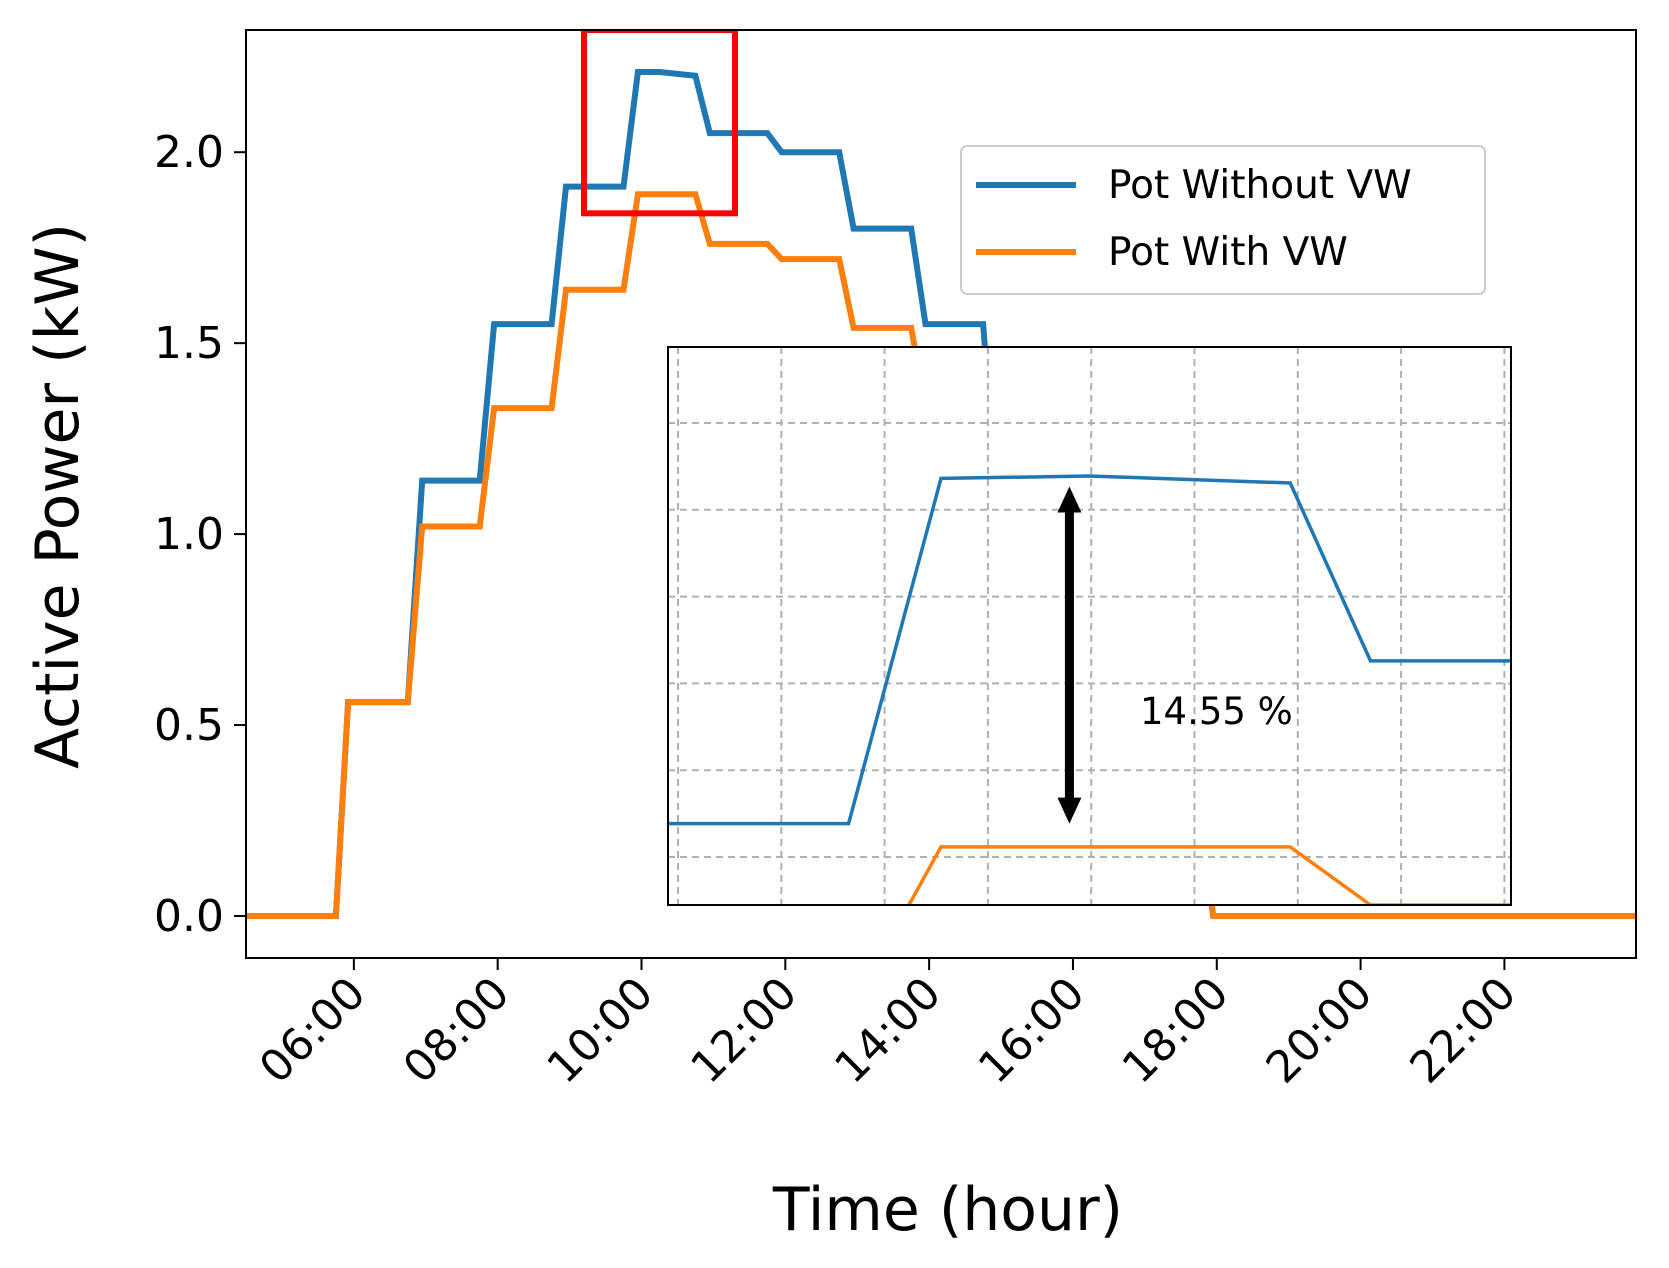 The width and height of the screenshot is (1669, 1268). I want to click on highlight-layer, so click(659, 123).